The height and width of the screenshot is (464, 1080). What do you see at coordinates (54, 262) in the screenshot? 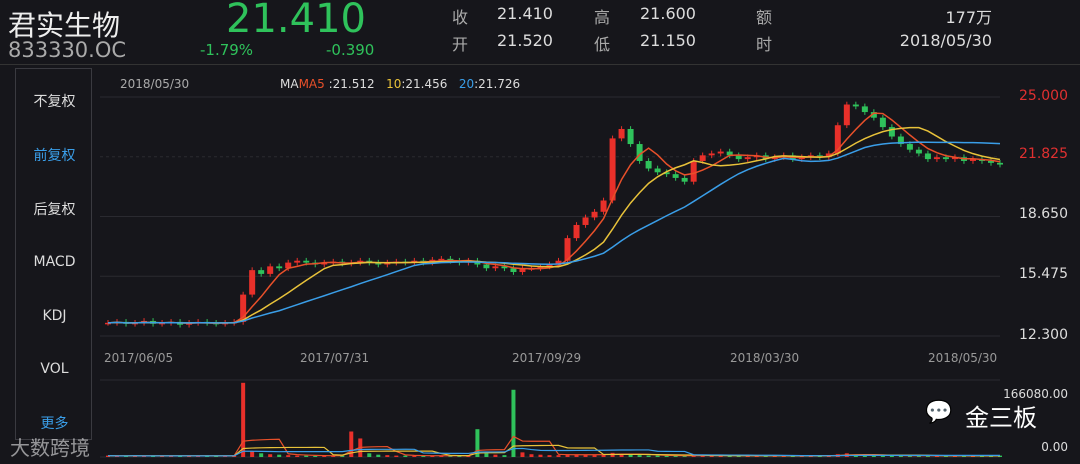
I see `sidebar-item-macd: MACD` at bounding box center [54, 262].